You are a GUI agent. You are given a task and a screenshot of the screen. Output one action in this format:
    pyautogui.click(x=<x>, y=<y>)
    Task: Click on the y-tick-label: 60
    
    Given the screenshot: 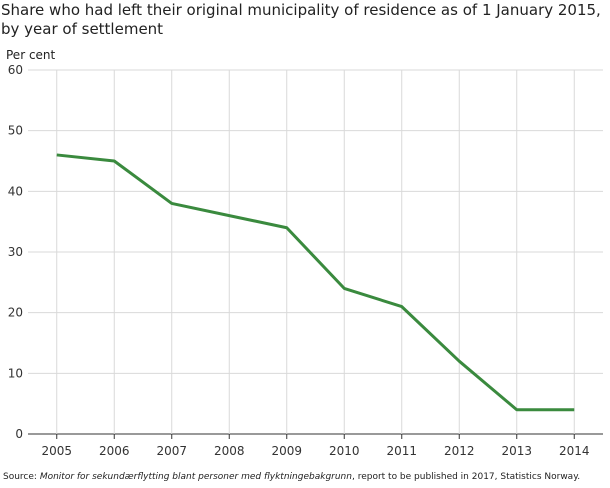 What is the action you would take?
    pyautogui.click(x=15, y=70)
    